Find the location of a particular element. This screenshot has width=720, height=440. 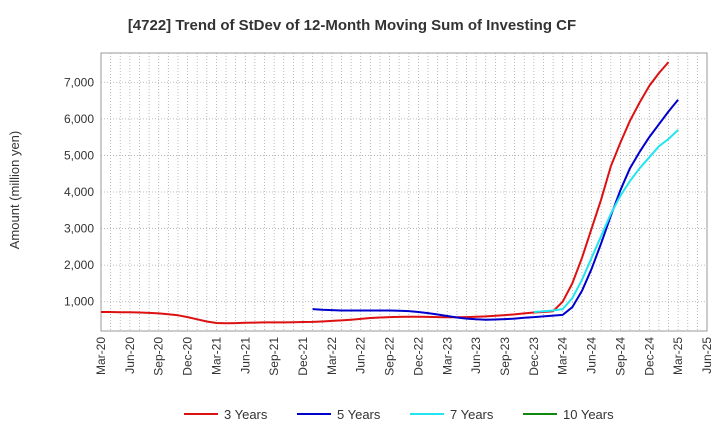

x-tick-label: Mar-20 is located at coordinates (101, 356).